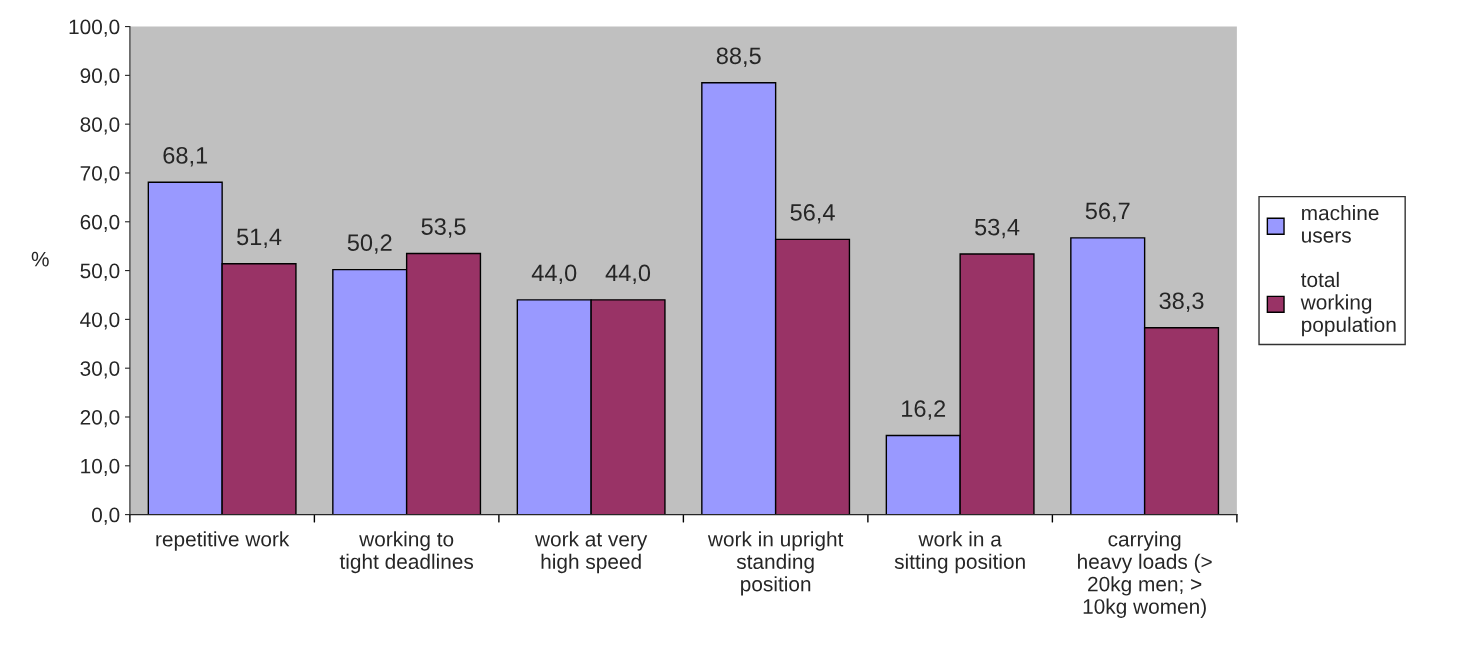  I want to click on x-tick-label: work in a sitting position, so click(959, 552).